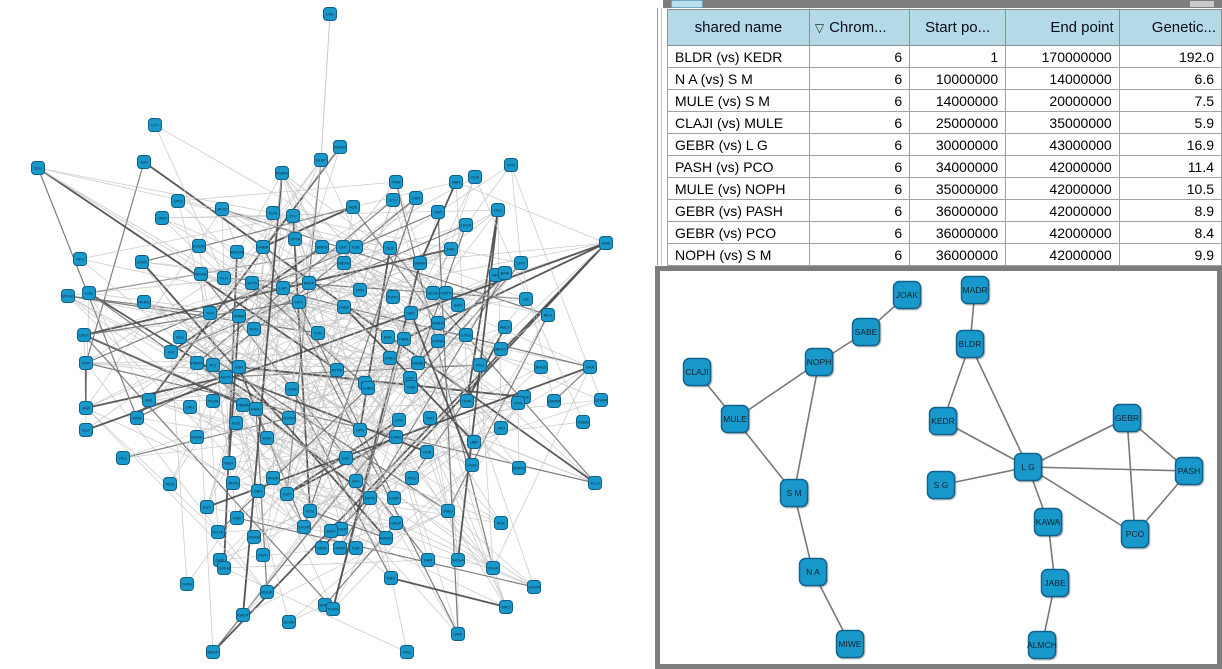 Image resolution: width=1222 pixels, height=669 pixels. I want to click on table-row: BLDR (vs) KEDR 6 1 170000000 192.0, so click(944, 56).